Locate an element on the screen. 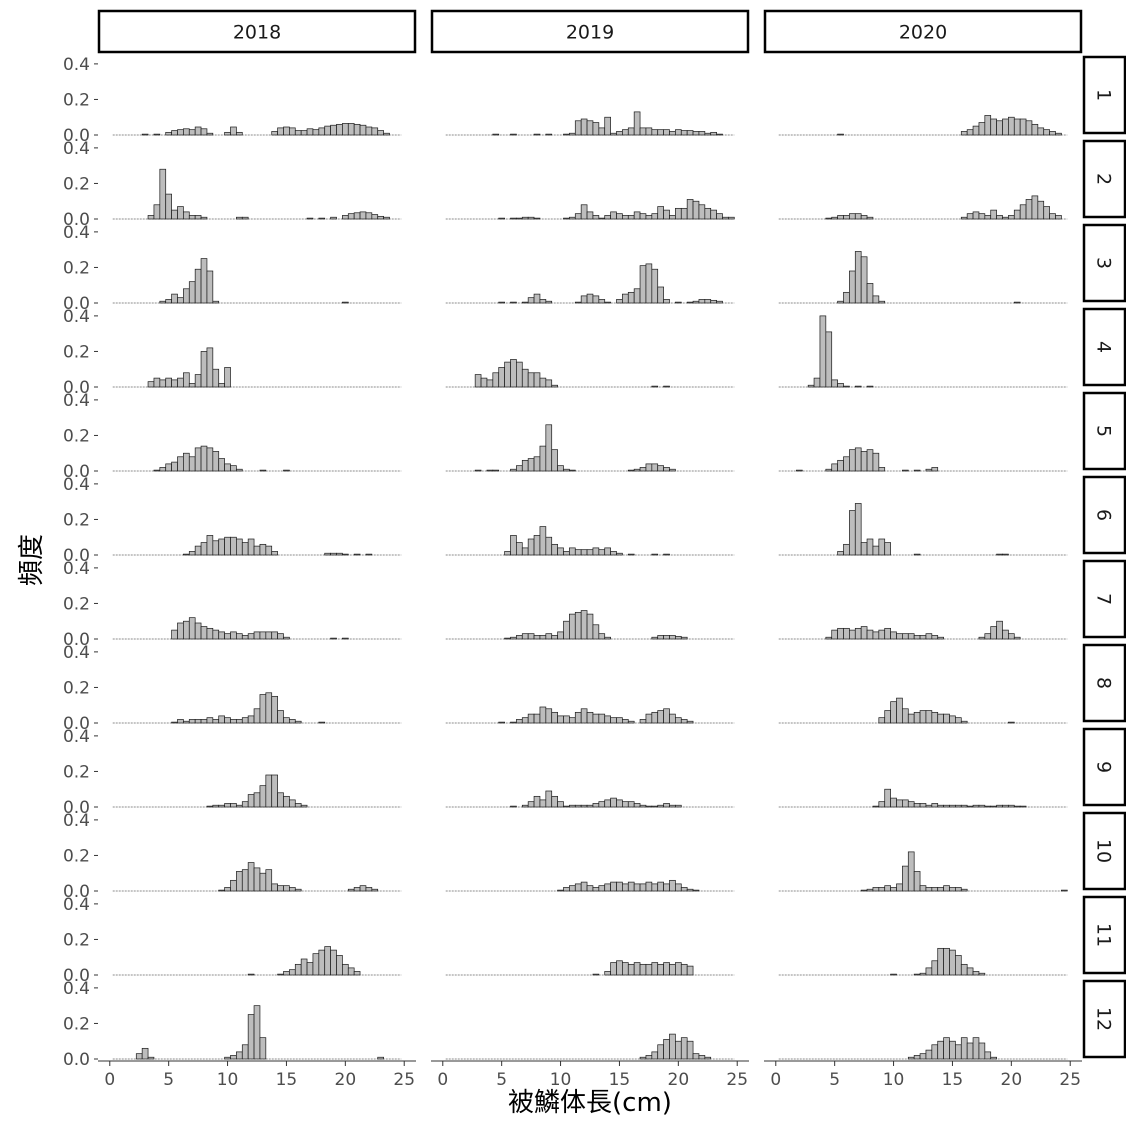 The image size is (1126, 1121). y-tick-label: 0.2 is located at coordinates (76, 688).